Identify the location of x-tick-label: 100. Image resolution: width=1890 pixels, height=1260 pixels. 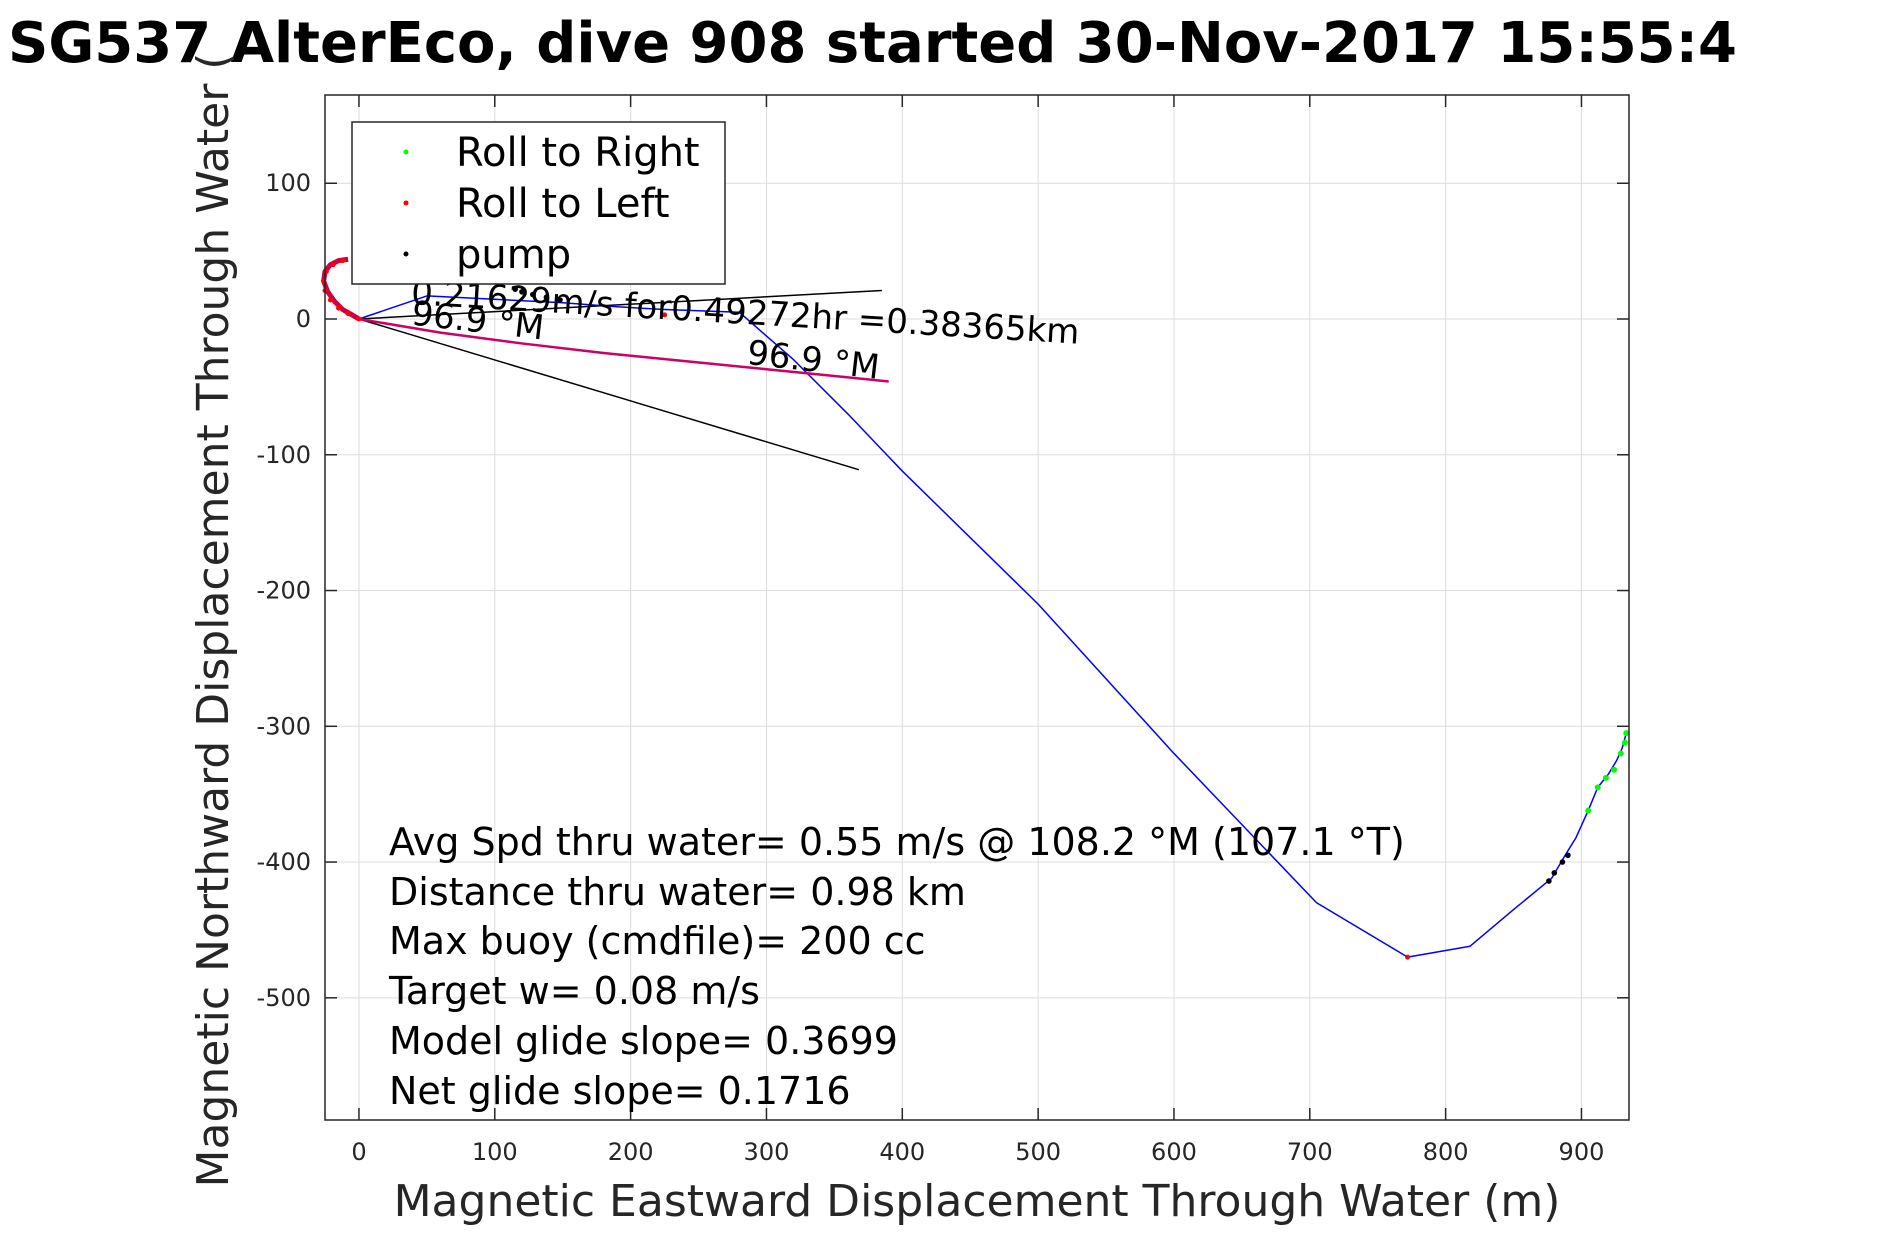
(495, 1152).